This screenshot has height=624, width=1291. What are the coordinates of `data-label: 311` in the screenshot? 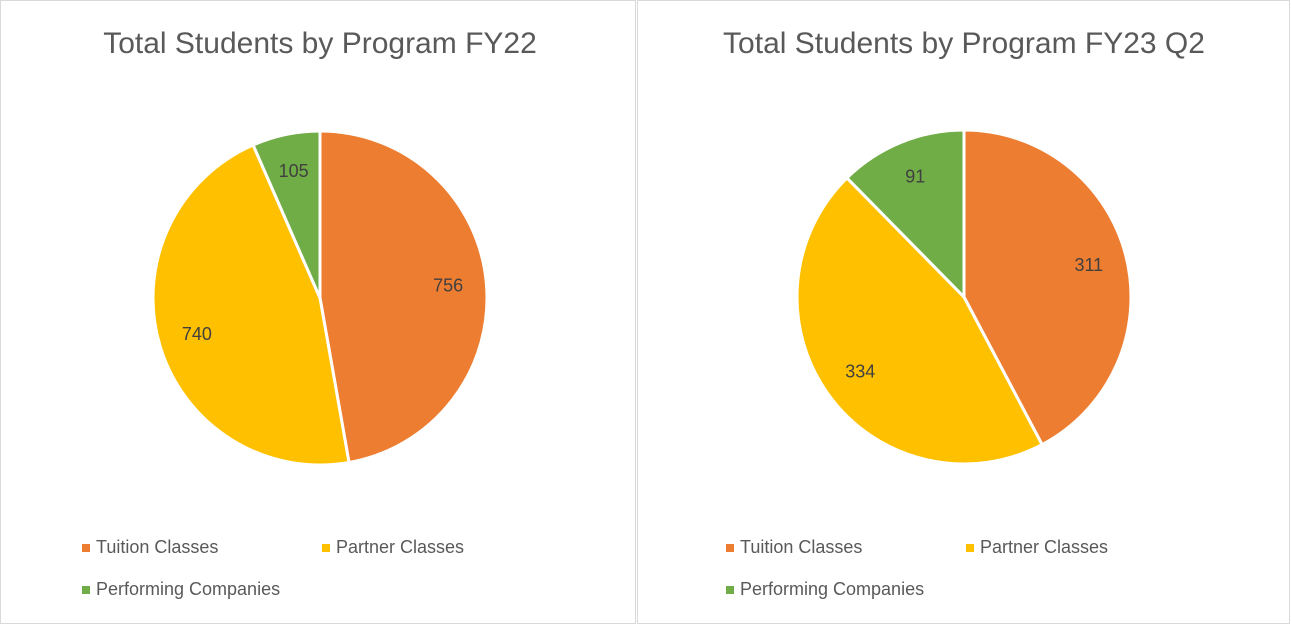 It's located at (1088, 265).